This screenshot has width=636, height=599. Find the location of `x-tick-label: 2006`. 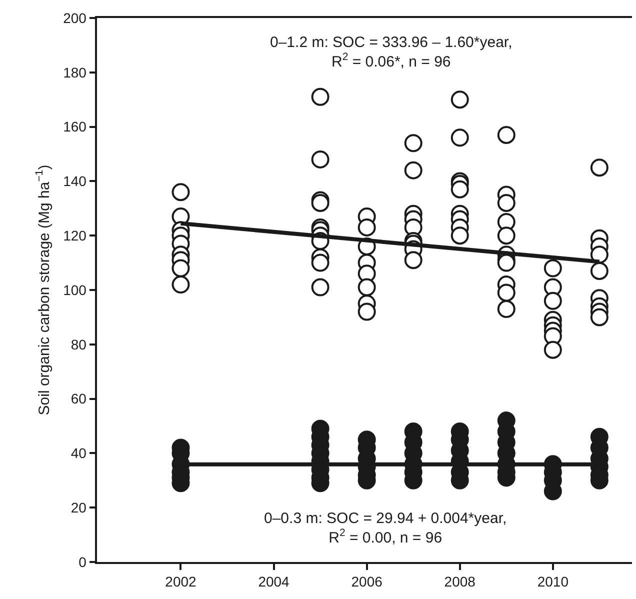

x-tick-label: 2006 is located at coordinates (367, 582).